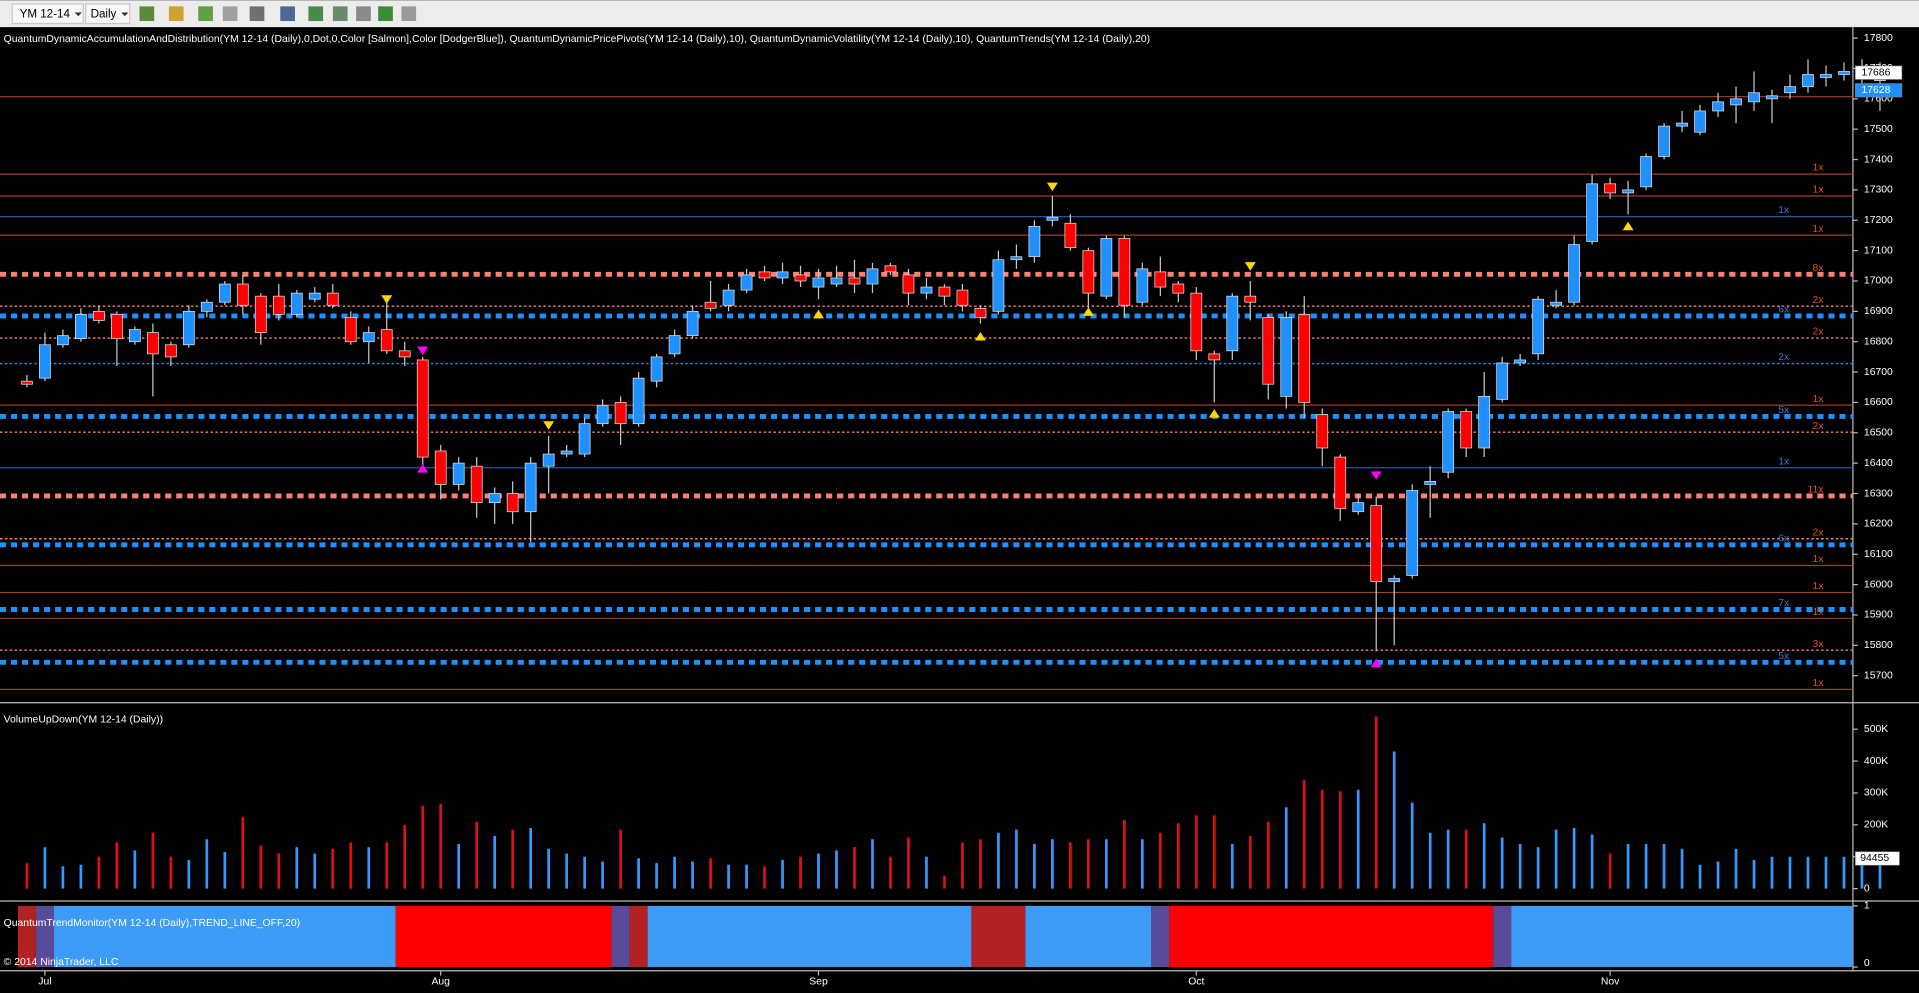 The width and height of the screenshot is (1919, 993). I want to click on zoom-in-button, so click(205, 14).